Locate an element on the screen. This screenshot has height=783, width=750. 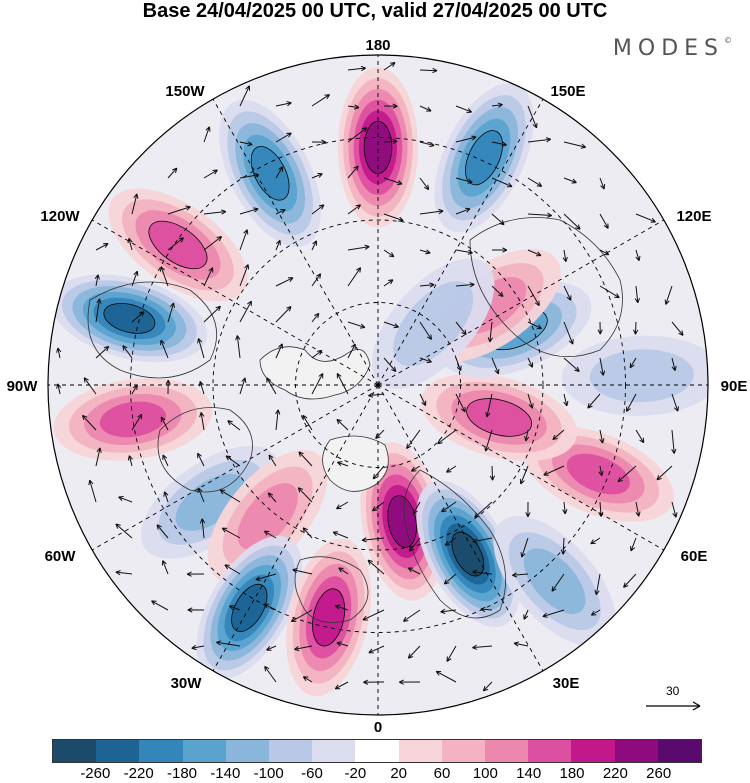
logo-text: MODES is located at coordinates (668, 48).